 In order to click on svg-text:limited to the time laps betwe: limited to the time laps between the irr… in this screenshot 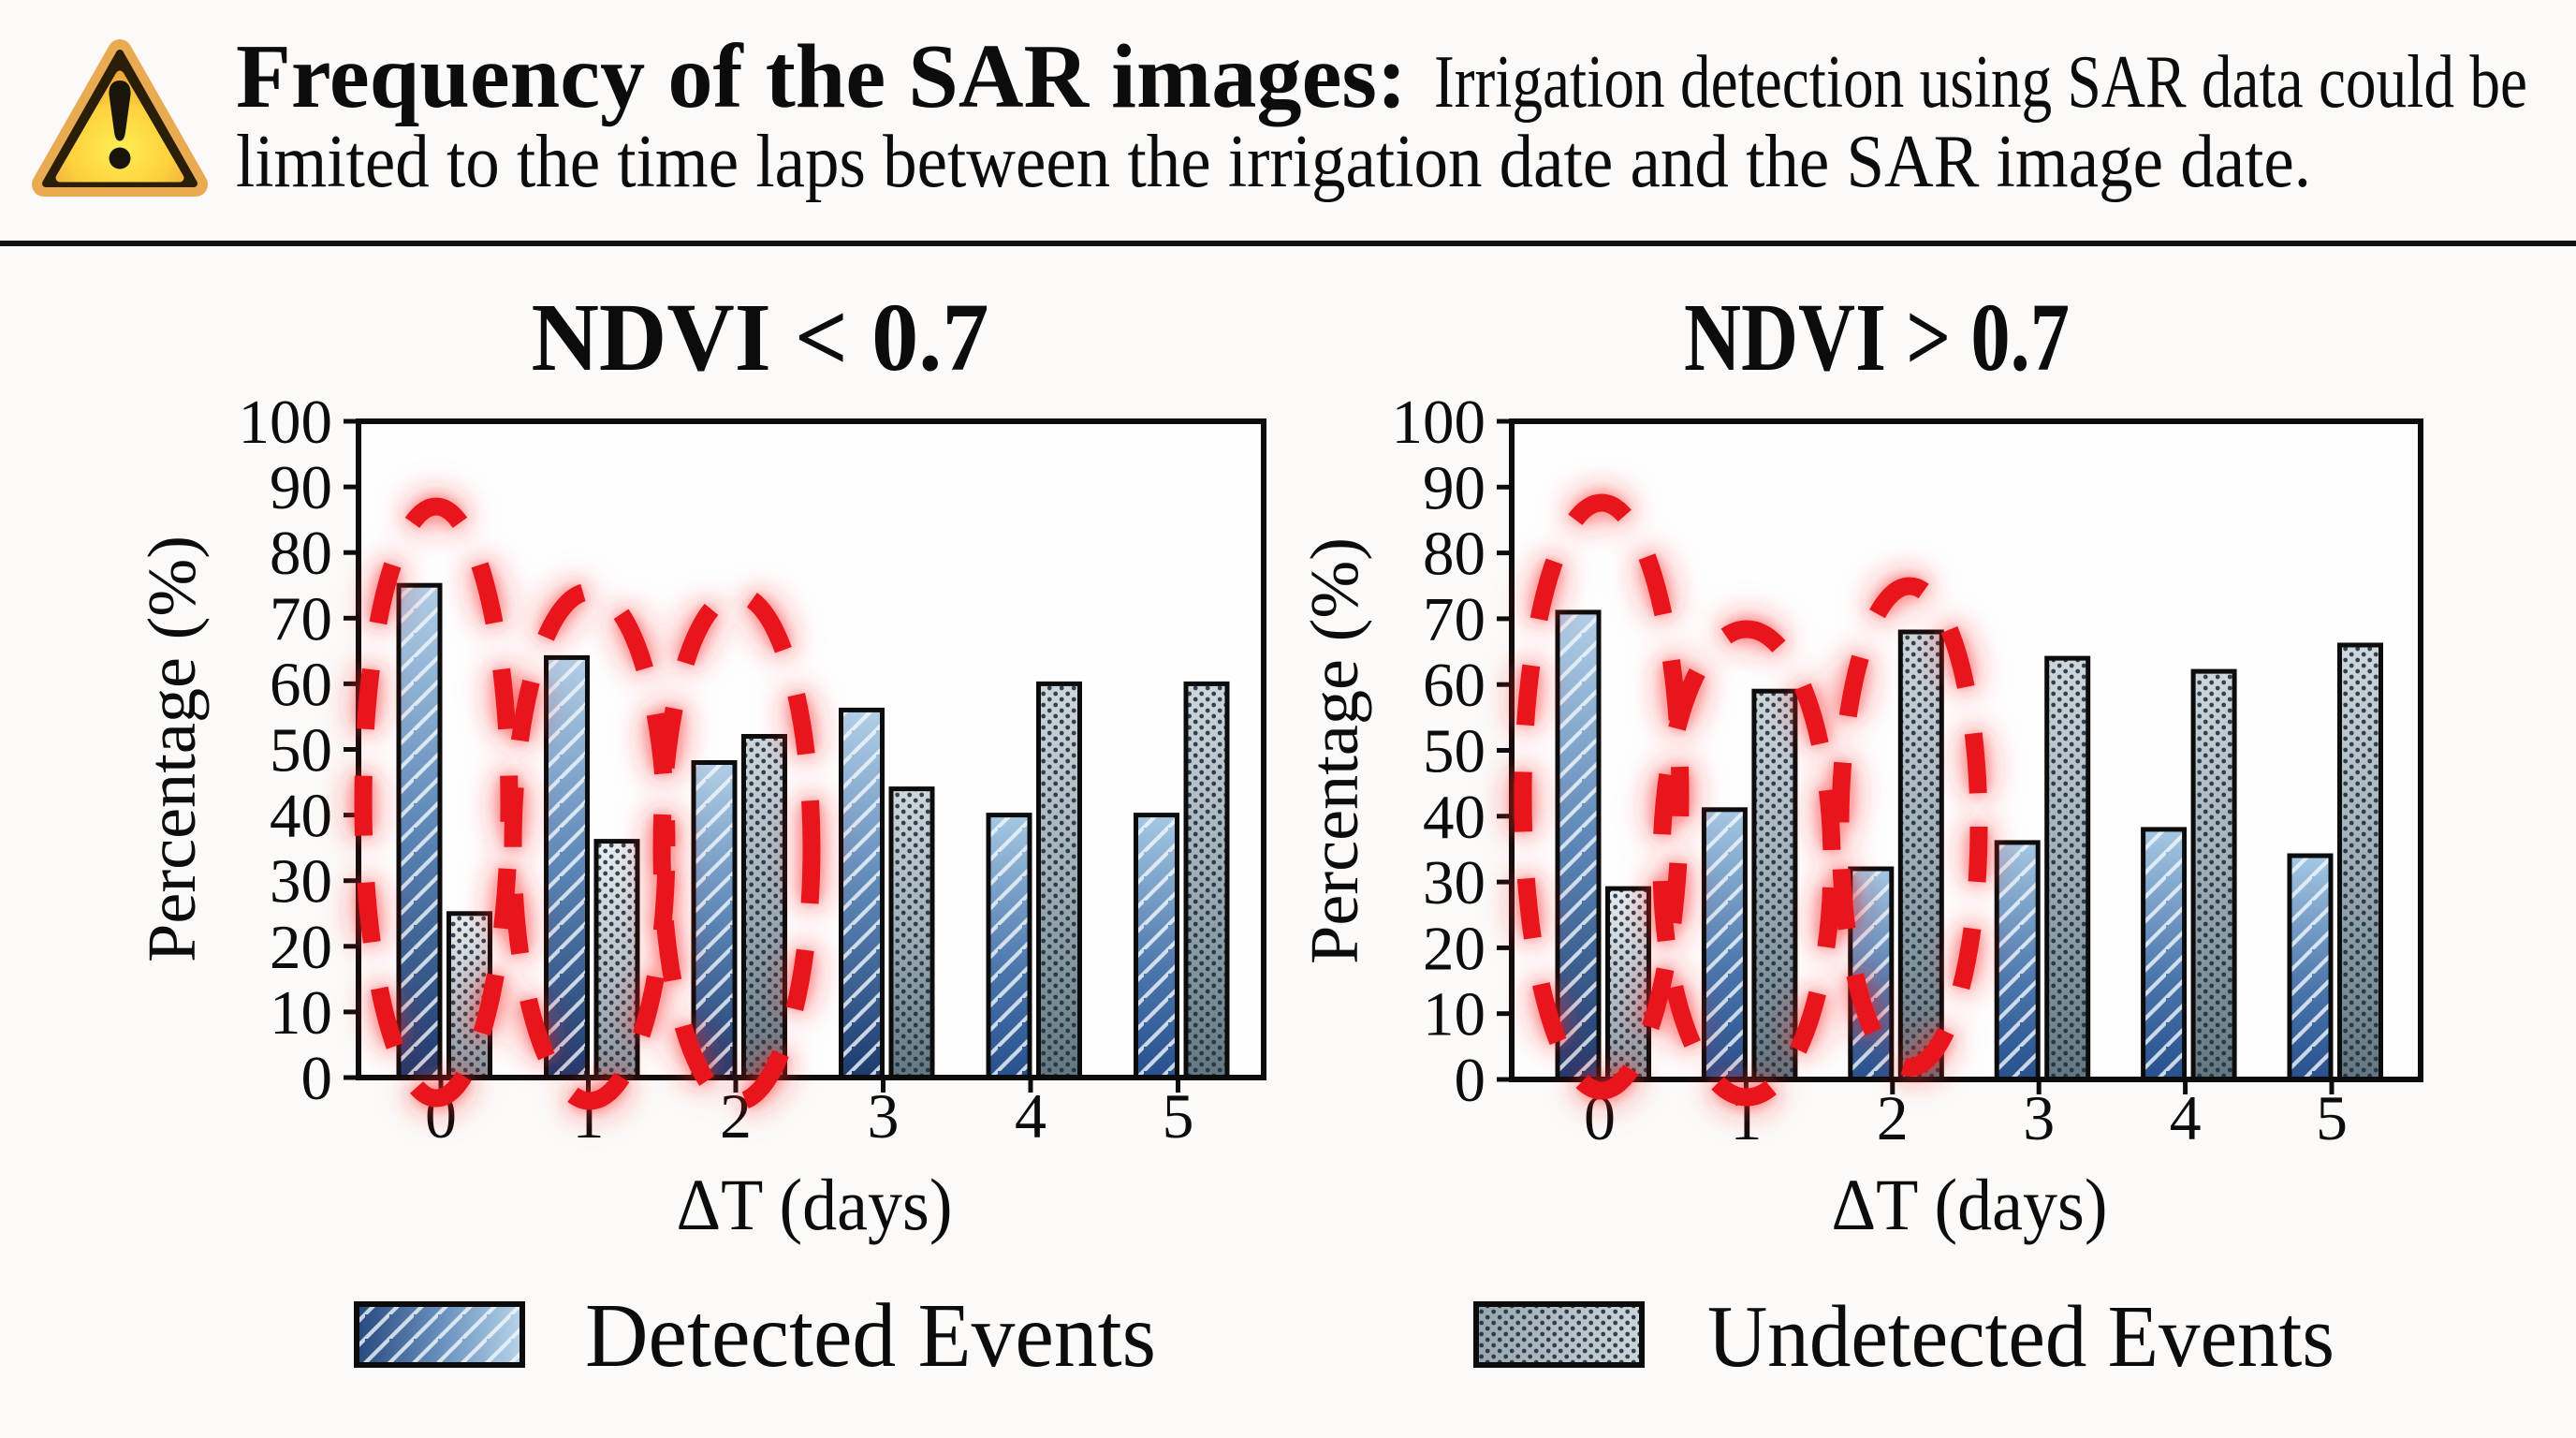, I will do `click(1273, 162)`.